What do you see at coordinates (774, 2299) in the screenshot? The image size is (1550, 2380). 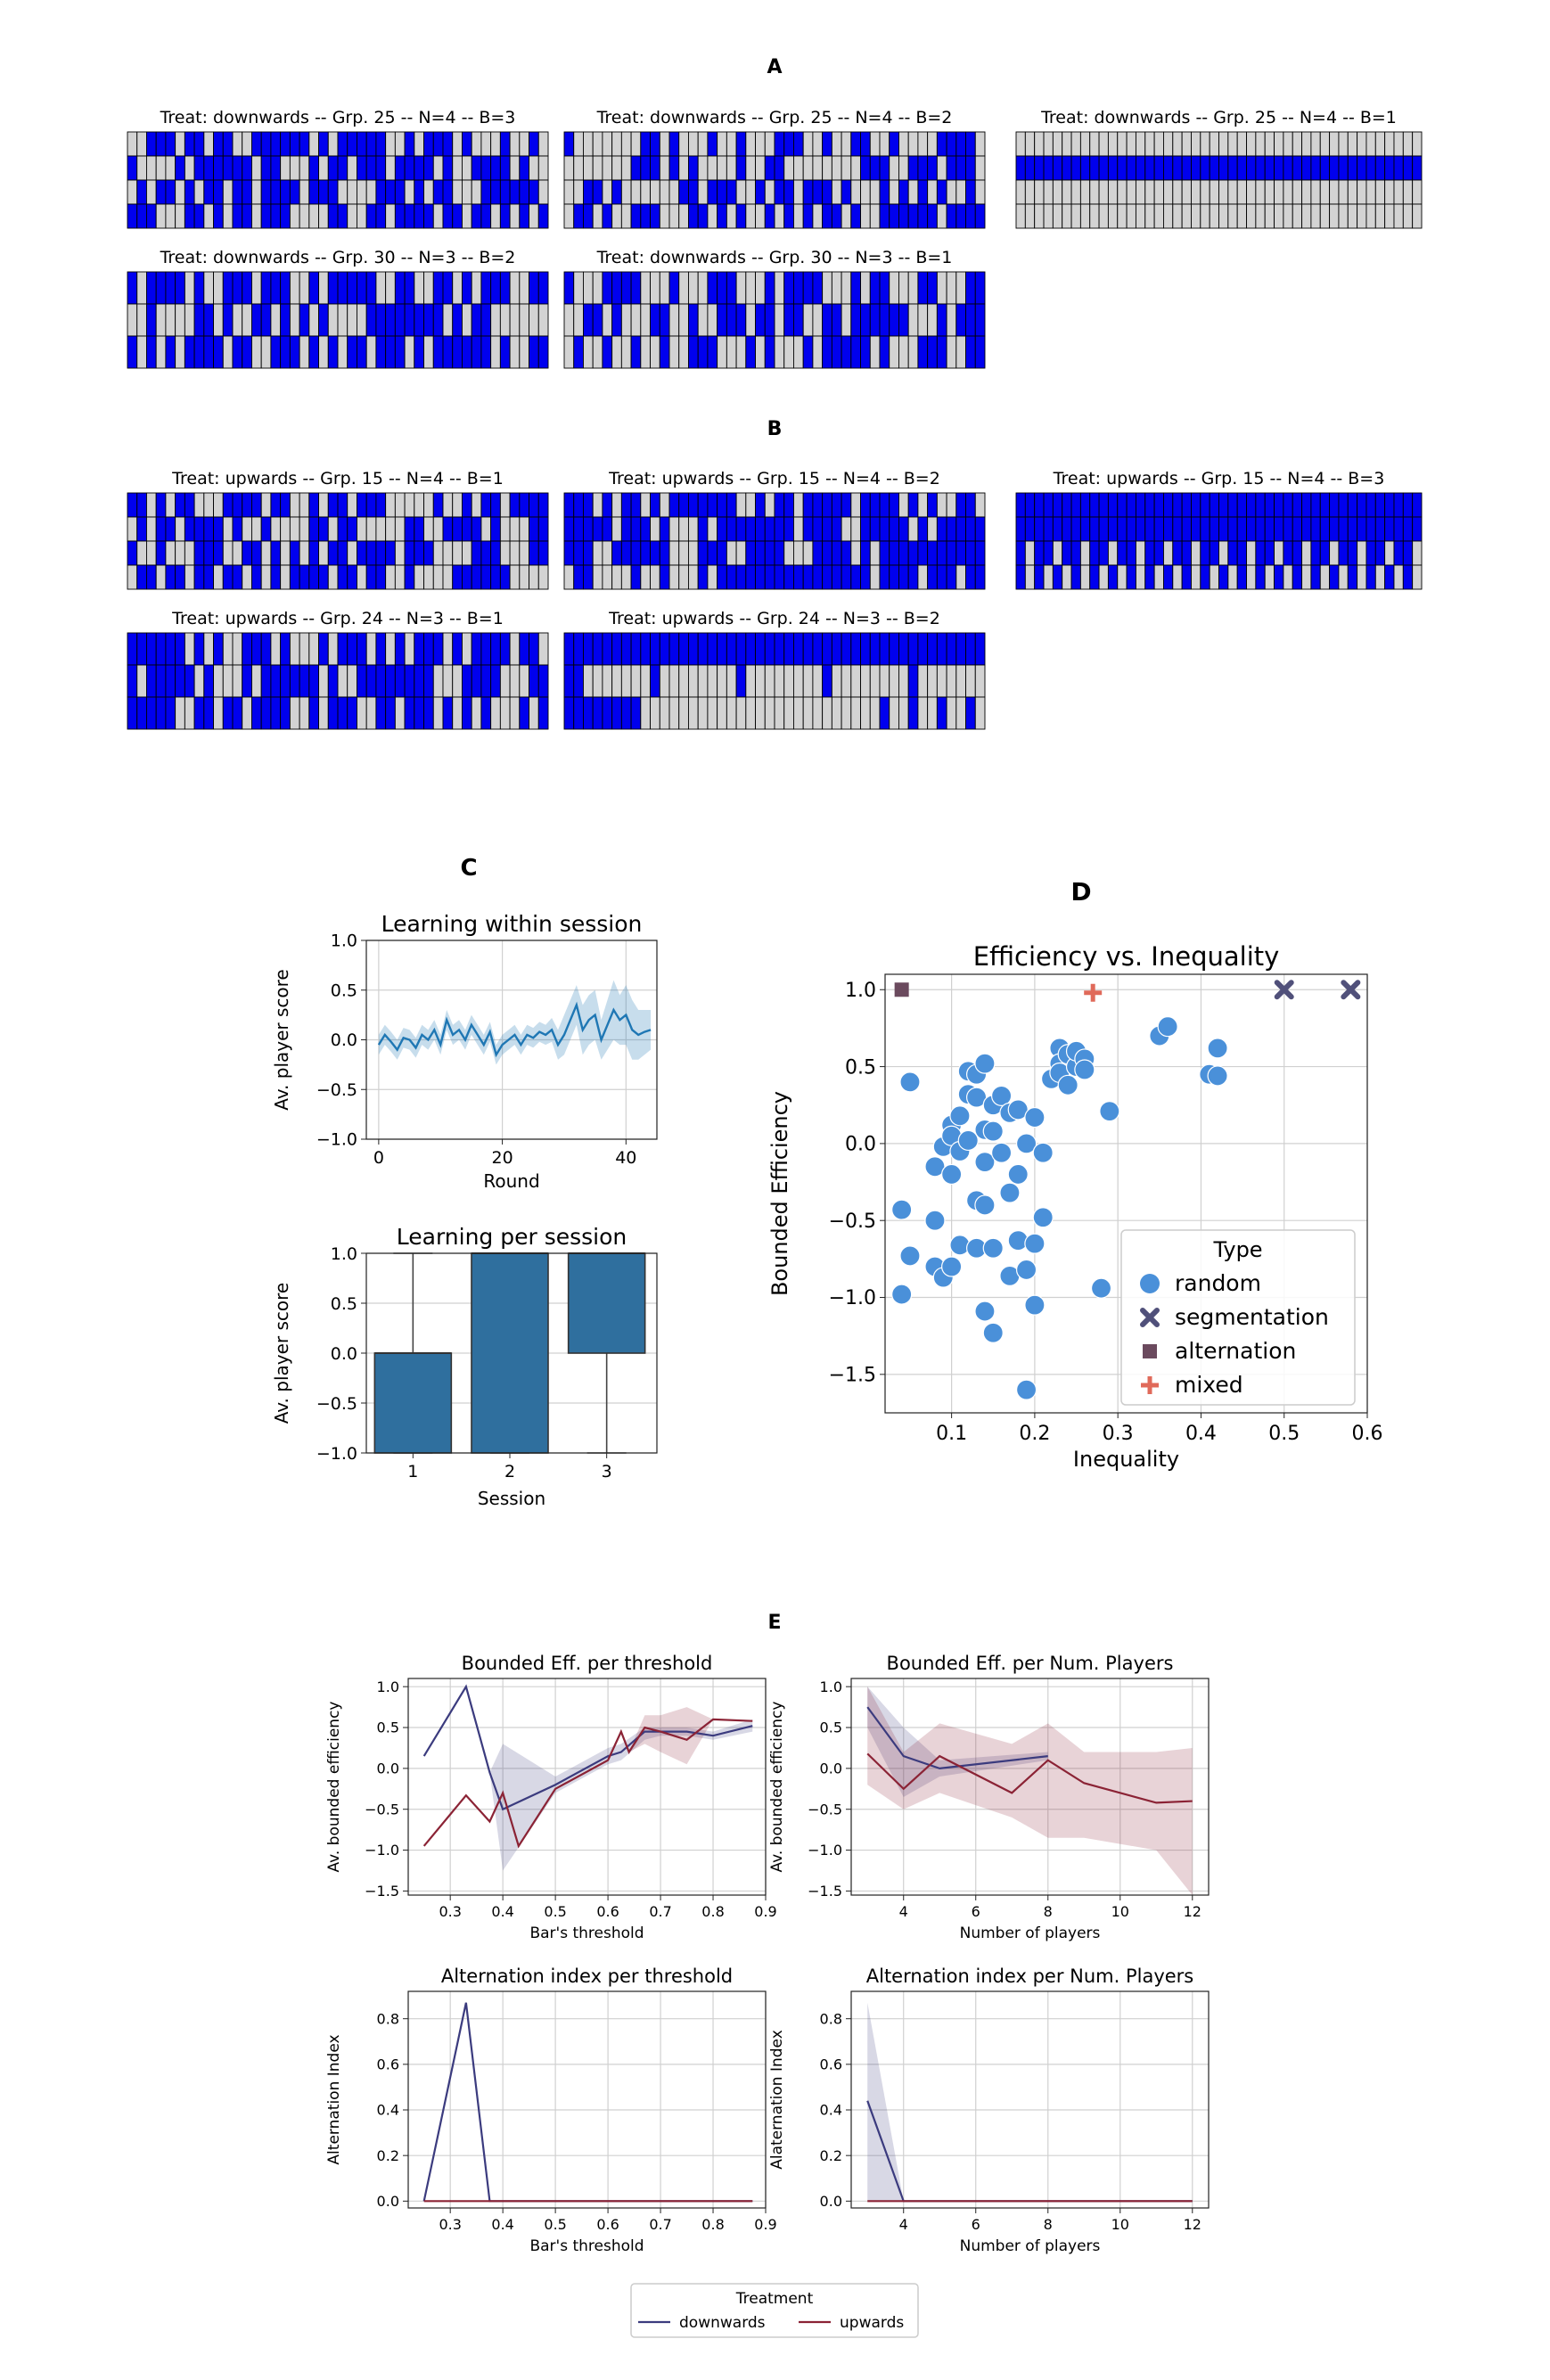 I see `legend-title: Treatment` at bounding box center [774, 2299].